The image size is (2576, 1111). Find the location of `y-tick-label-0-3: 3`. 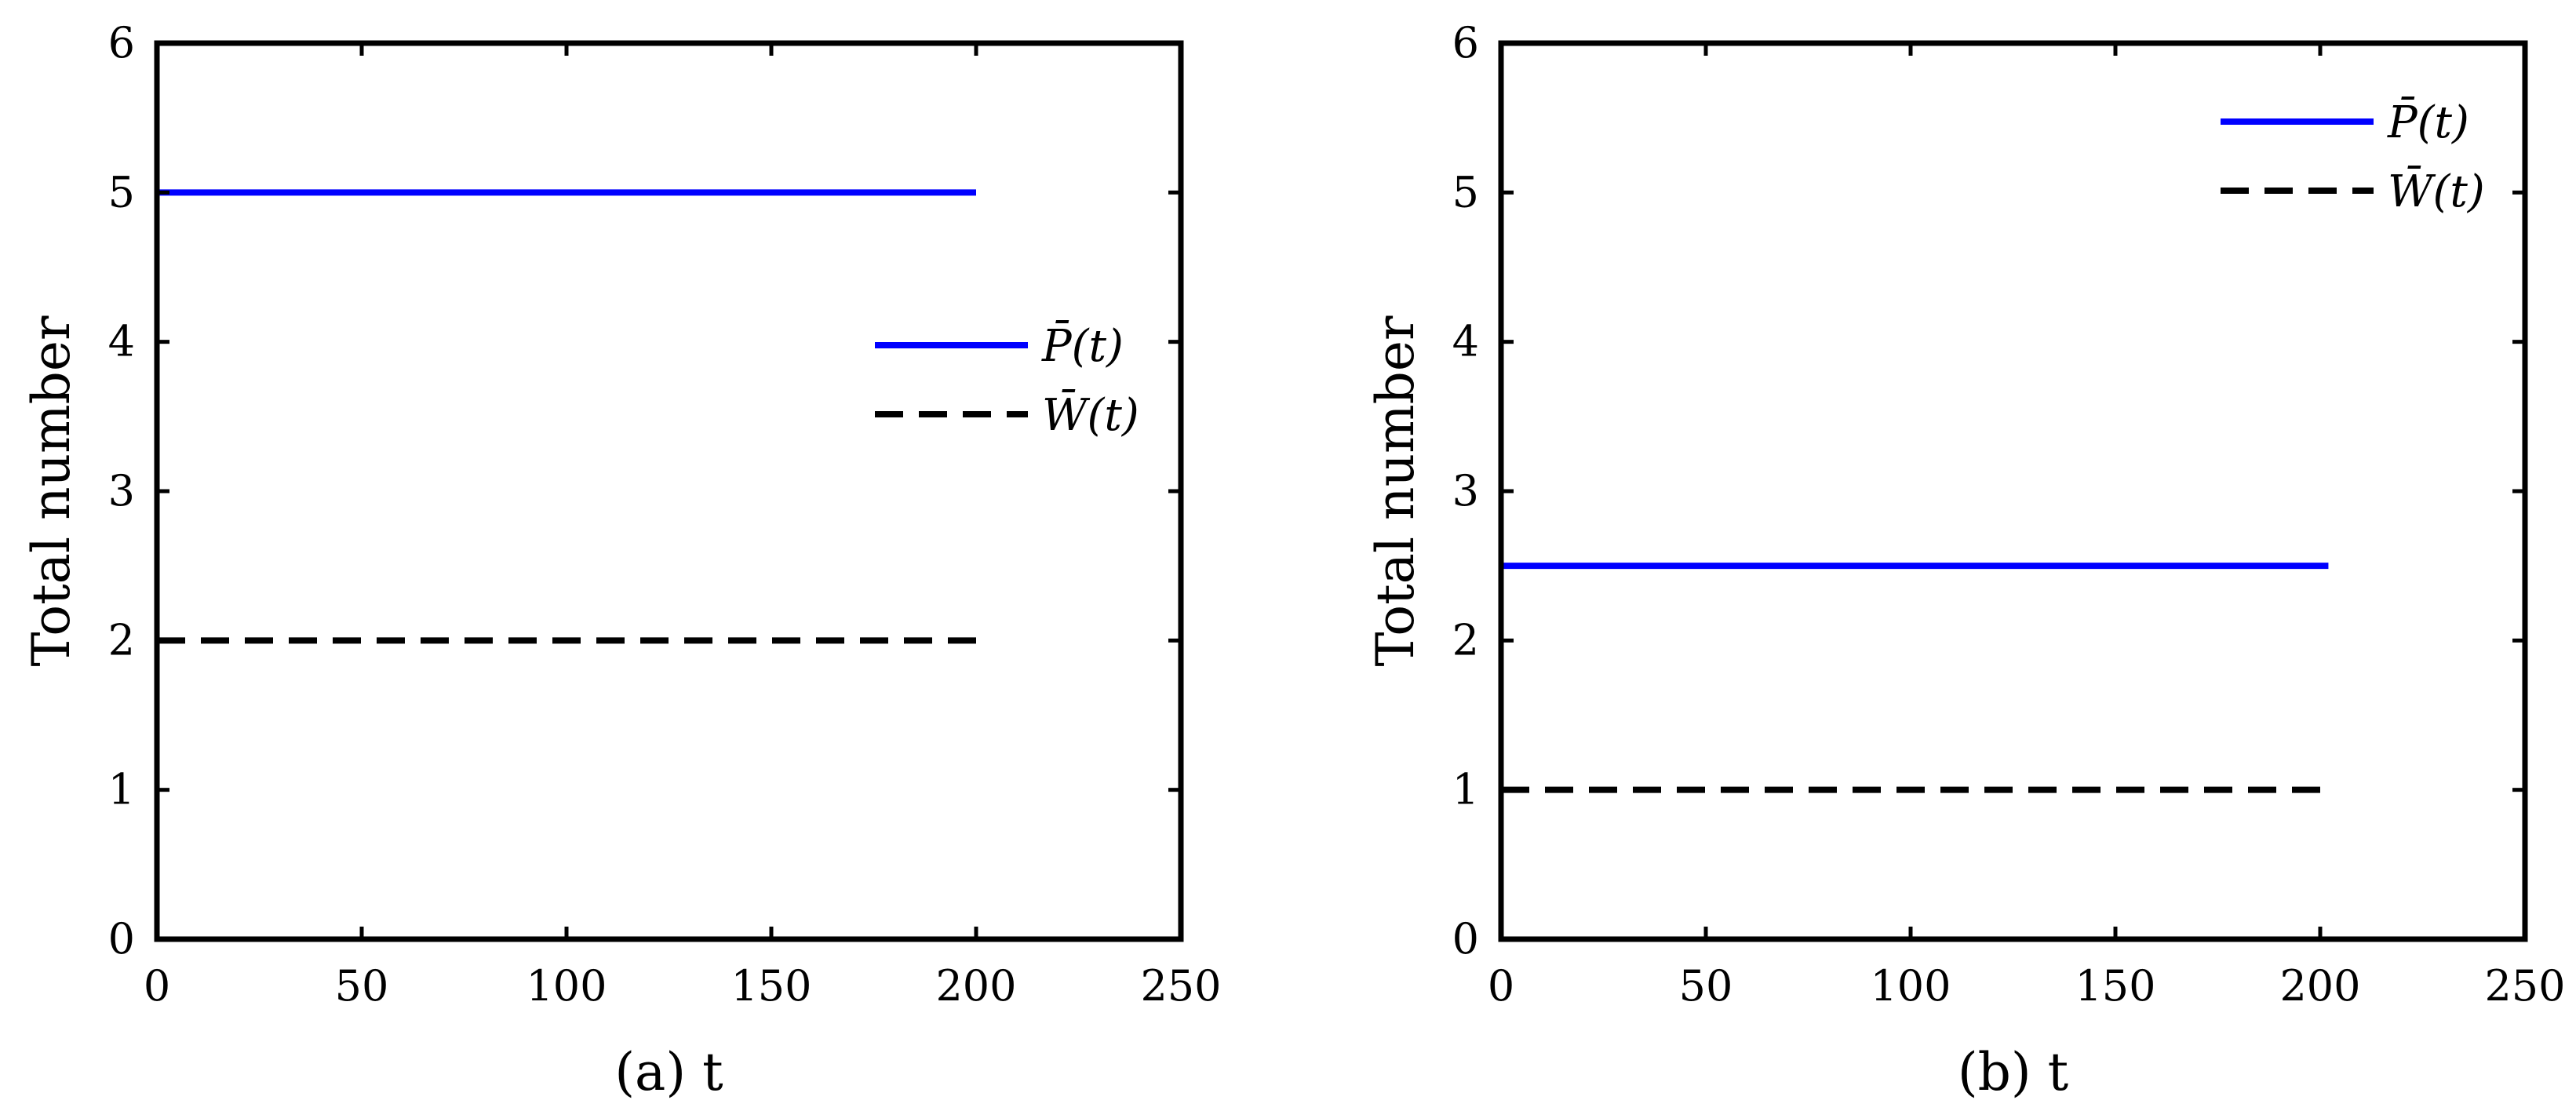

y-tick-label-0-3: 3 is located at coordinates (121, 490).